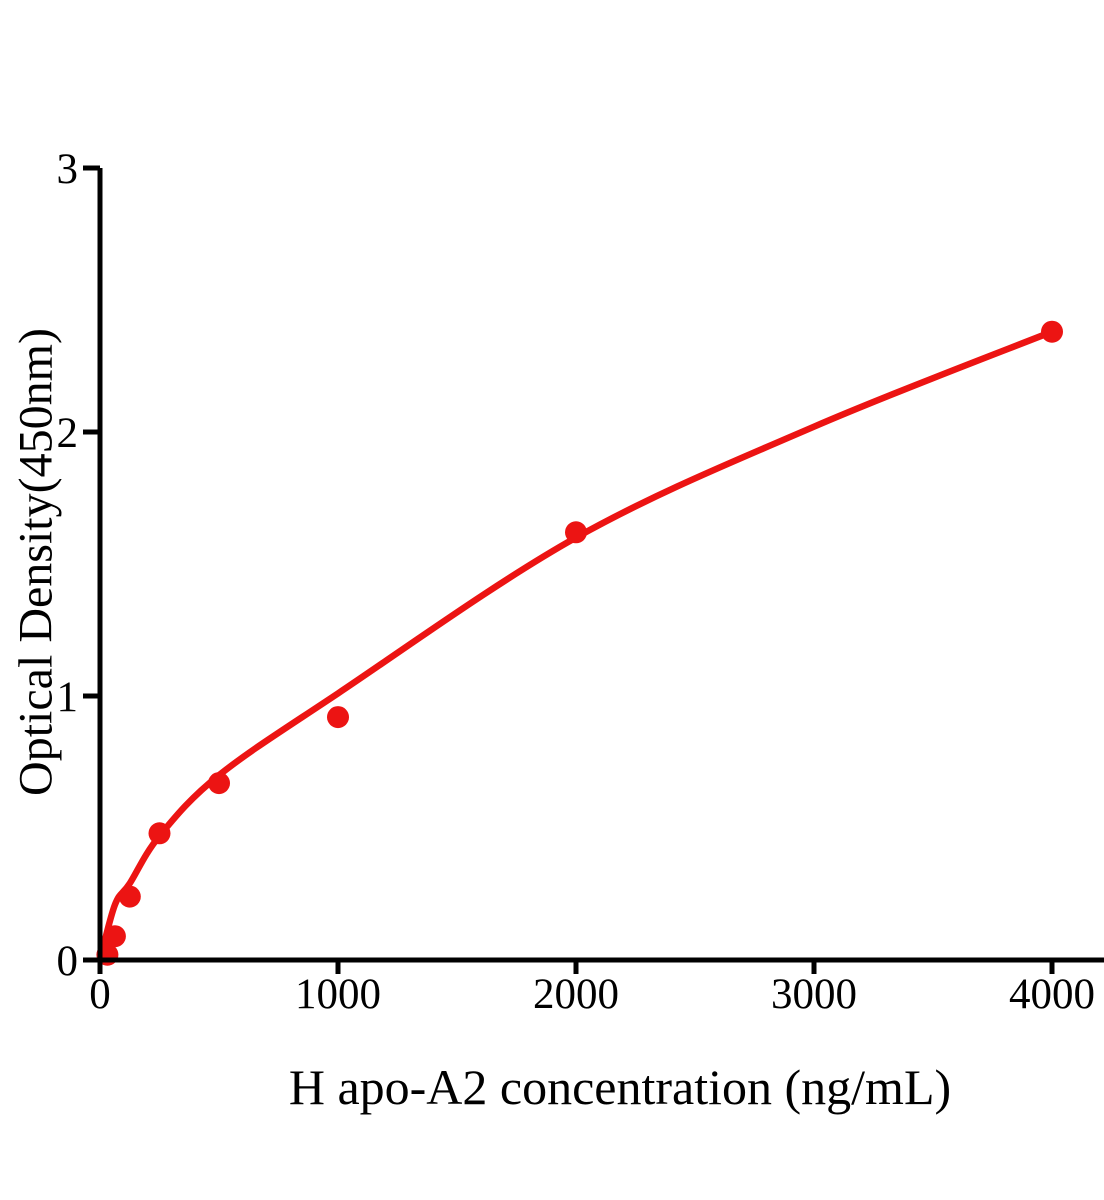  What do you see at coordinates (1052, 994) in the screenshot?
I see `x-tick-label: 4000` at bounding box center [1052, 994].